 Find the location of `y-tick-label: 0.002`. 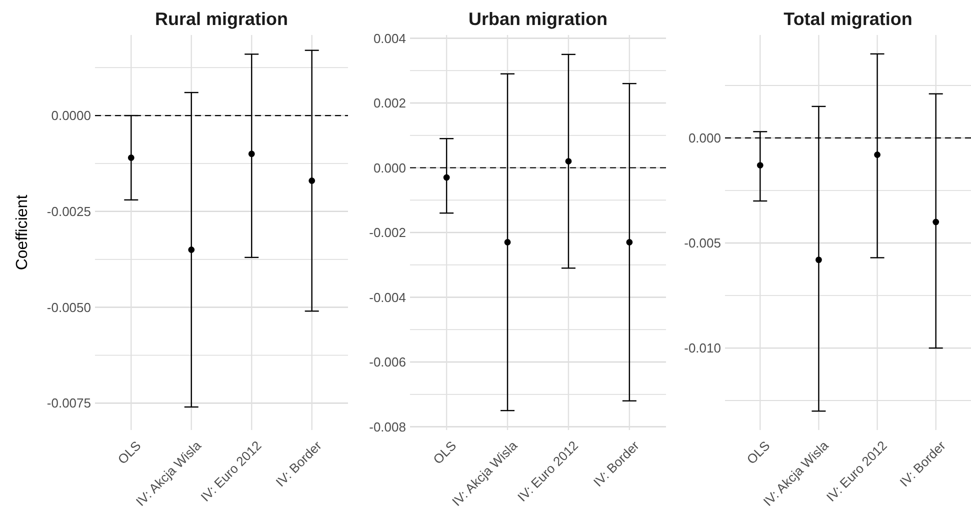

y-tick-label: 0.002 is located at coordinates (389, 103).